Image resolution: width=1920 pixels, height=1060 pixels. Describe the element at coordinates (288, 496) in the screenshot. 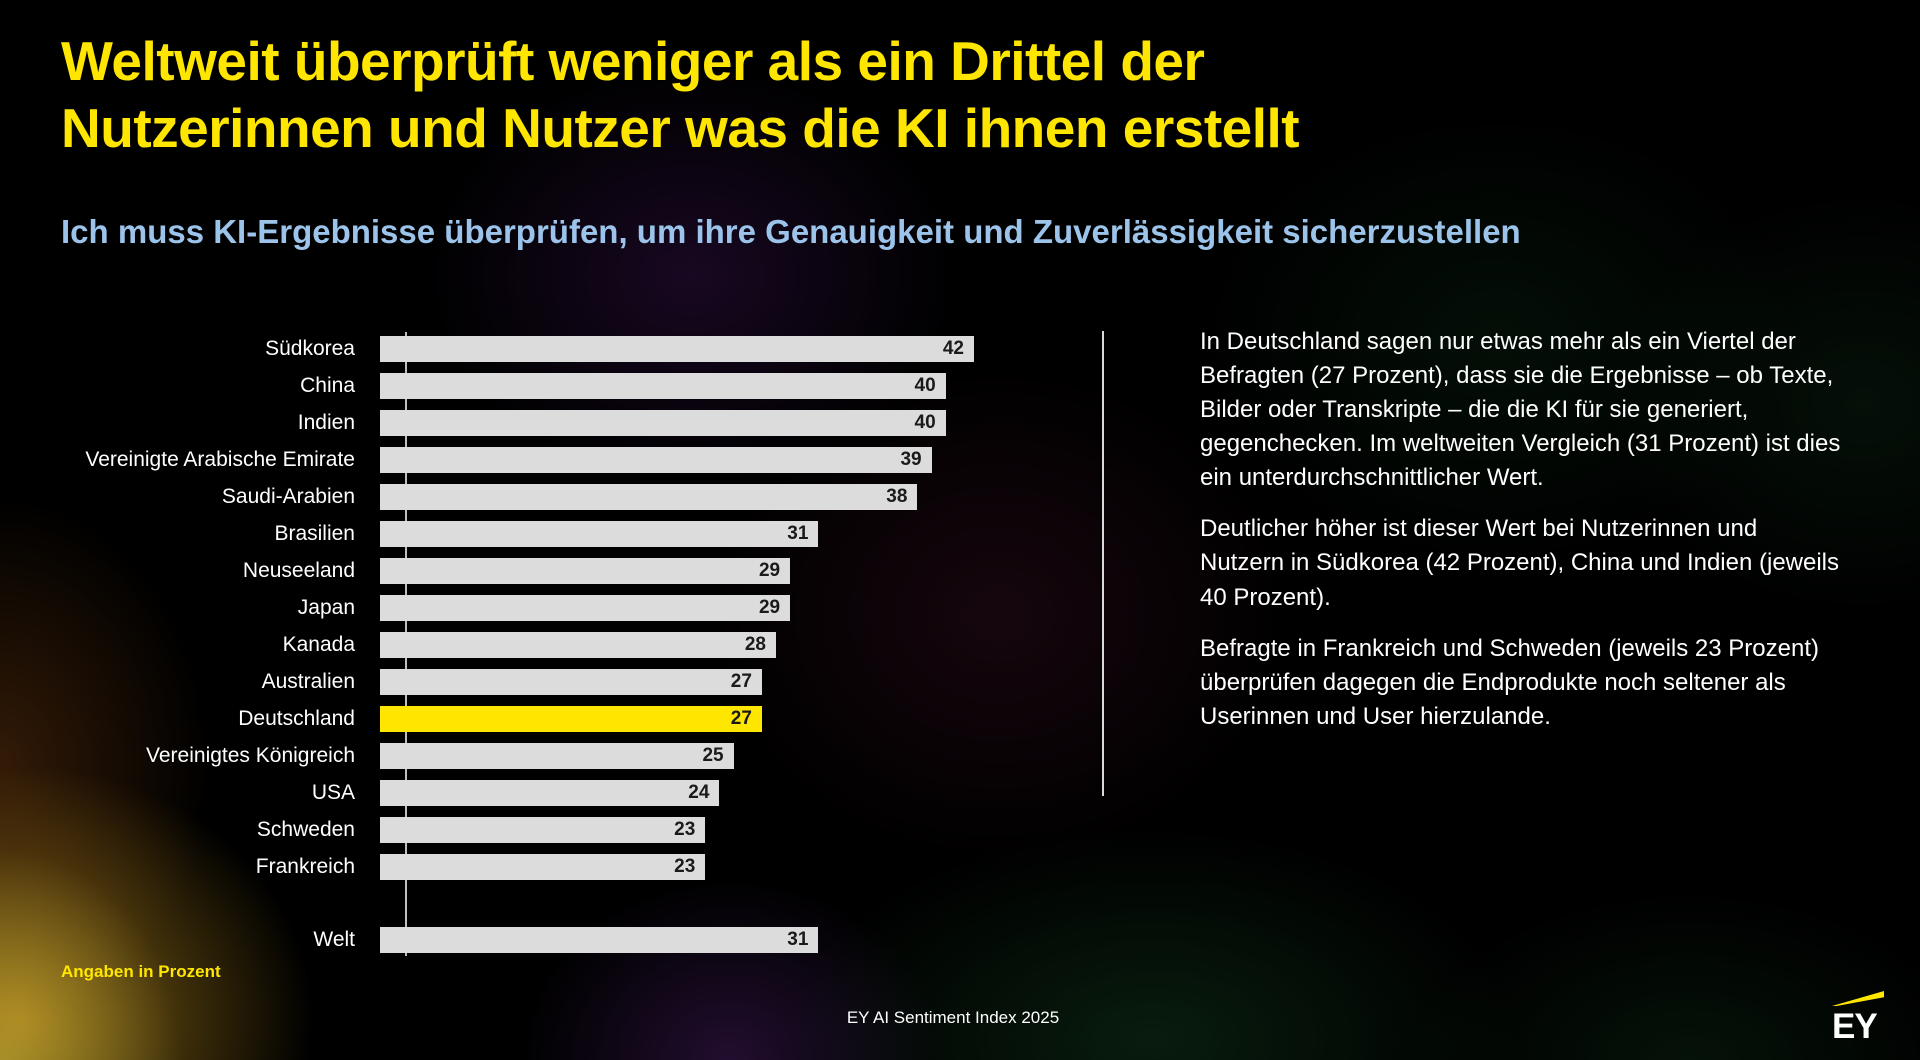

I see `category-label: Saudi-Arabien` at that location.